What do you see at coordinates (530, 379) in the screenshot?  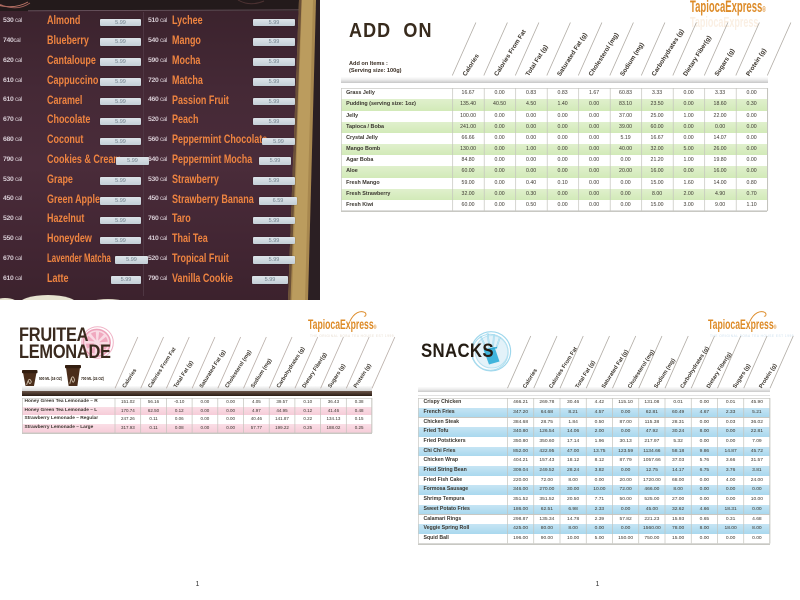 I see `svg-text: Calories` at bounding box center [530, 379].